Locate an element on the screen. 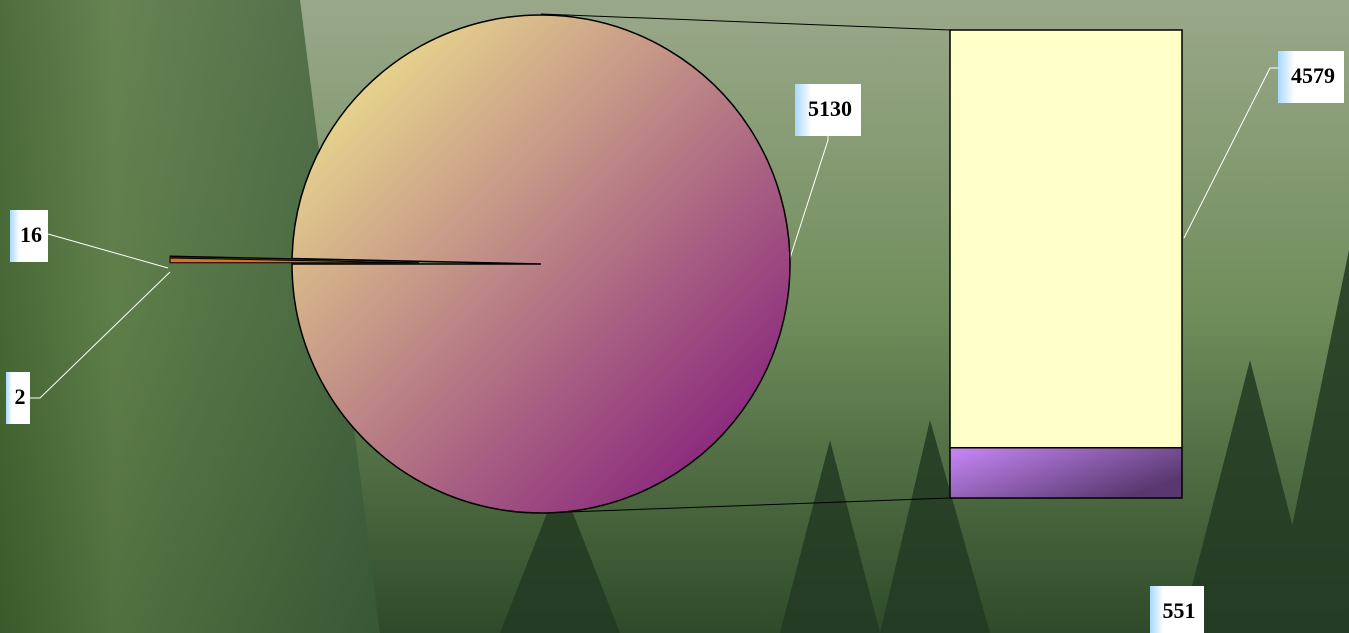 This screenshot has height=633, width=1349. data-label: 4579 is located at coordinates (1313, 75).